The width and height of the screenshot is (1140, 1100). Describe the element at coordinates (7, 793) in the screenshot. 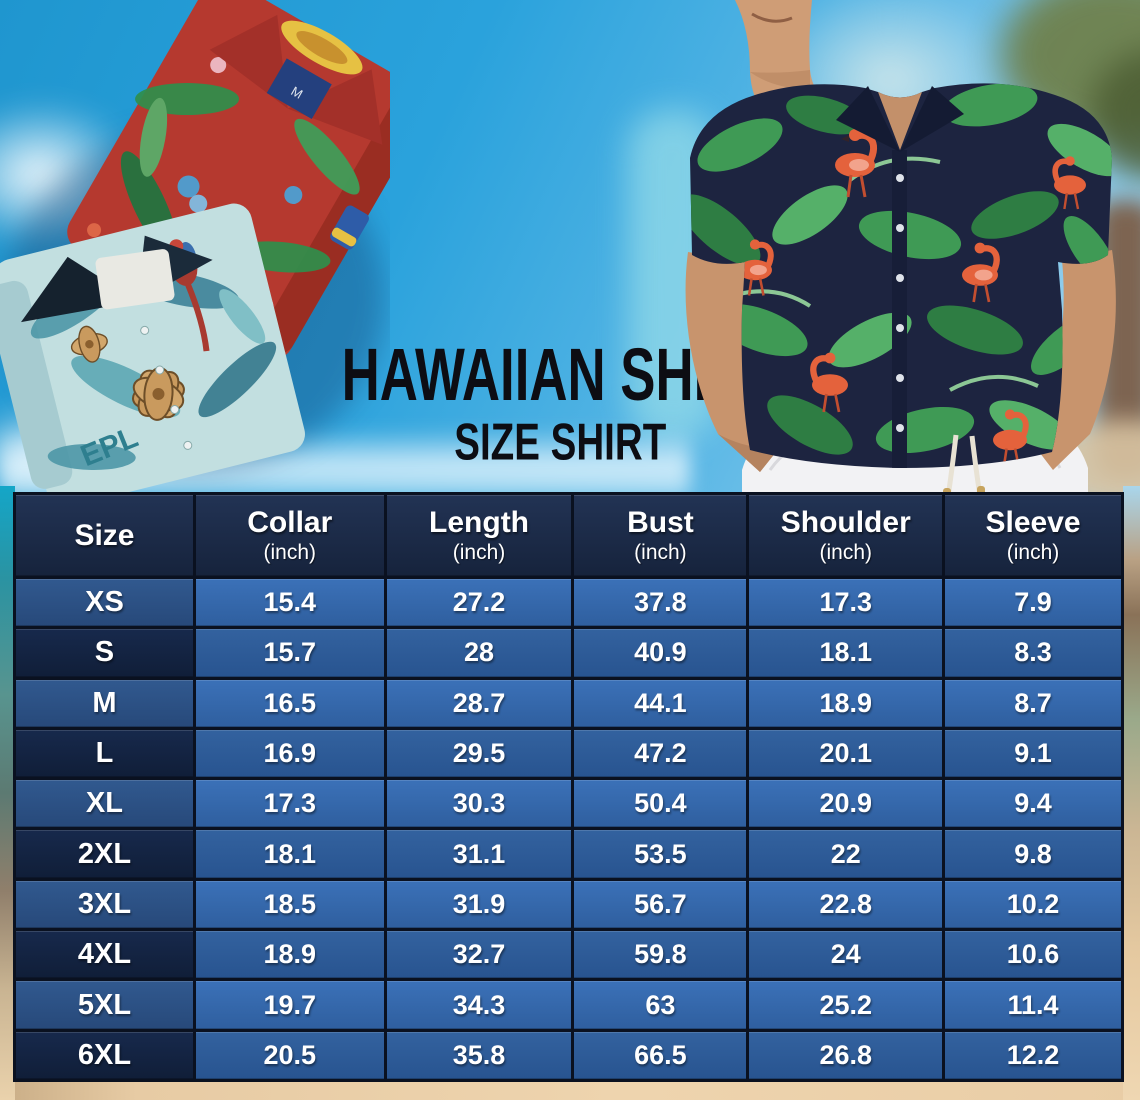

I see `beach-left-edge` at that location.